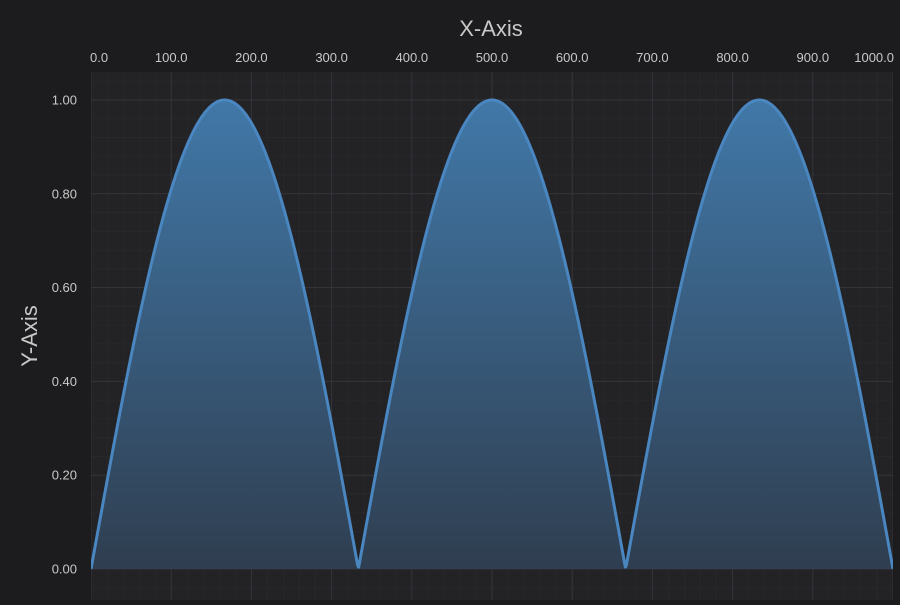 Image resolution: width=900 pixels, height=605 pixels. I want to click on x-tick-label: 500.0, so click(492, 57).